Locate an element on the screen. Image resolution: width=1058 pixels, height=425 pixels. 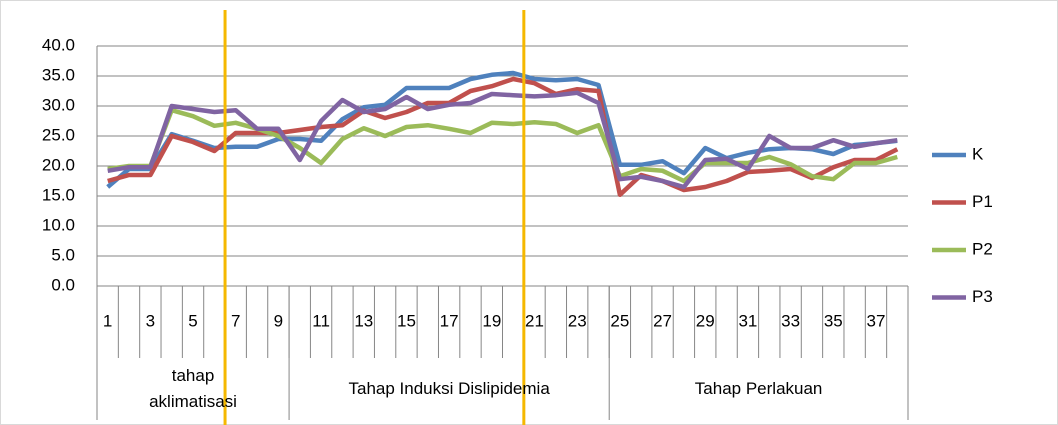
x-tick-label: 35 is located at coordinates (833, 320).